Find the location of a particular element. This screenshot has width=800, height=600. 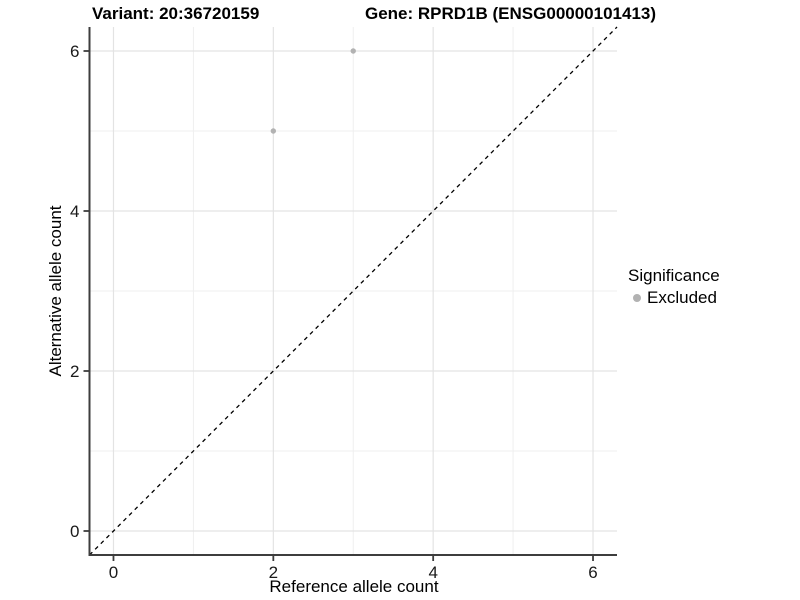

y-tick-label: 2 is located at coordinates (74, 371).